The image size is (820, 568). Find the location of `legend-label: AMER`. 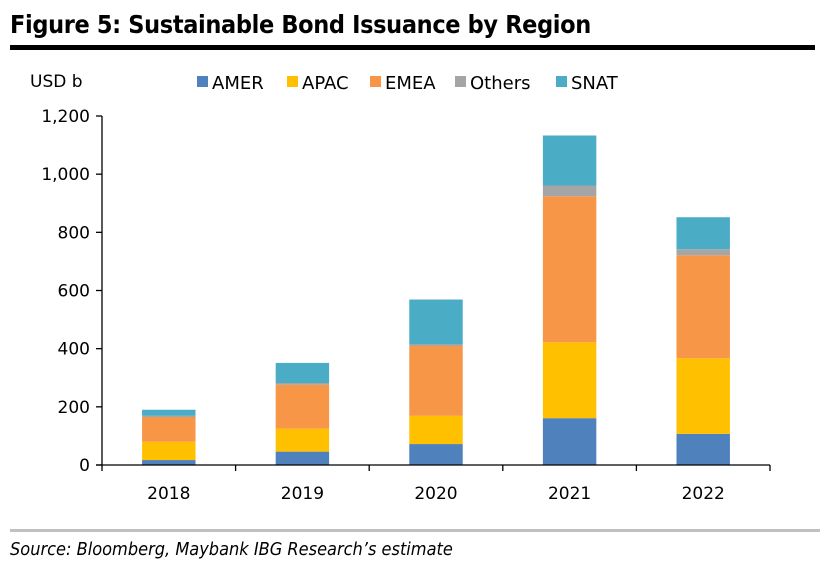

legend-label: AMER is located at coordinates (238, 83).